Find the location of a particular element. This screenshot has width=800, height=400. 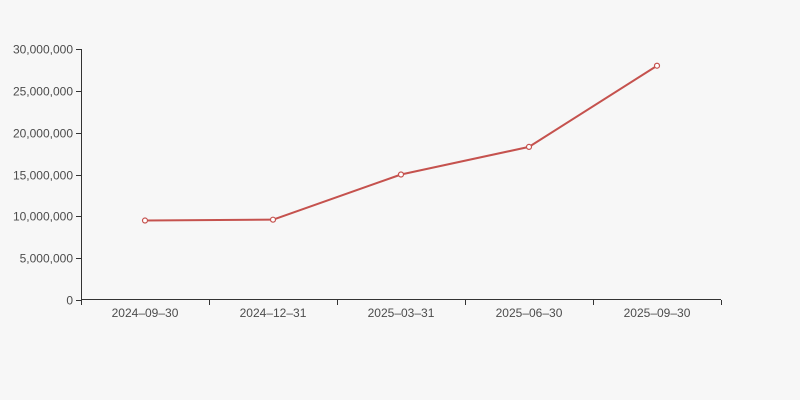

y-axis-label: 30,000,000 is located at coordinates (43, 50).